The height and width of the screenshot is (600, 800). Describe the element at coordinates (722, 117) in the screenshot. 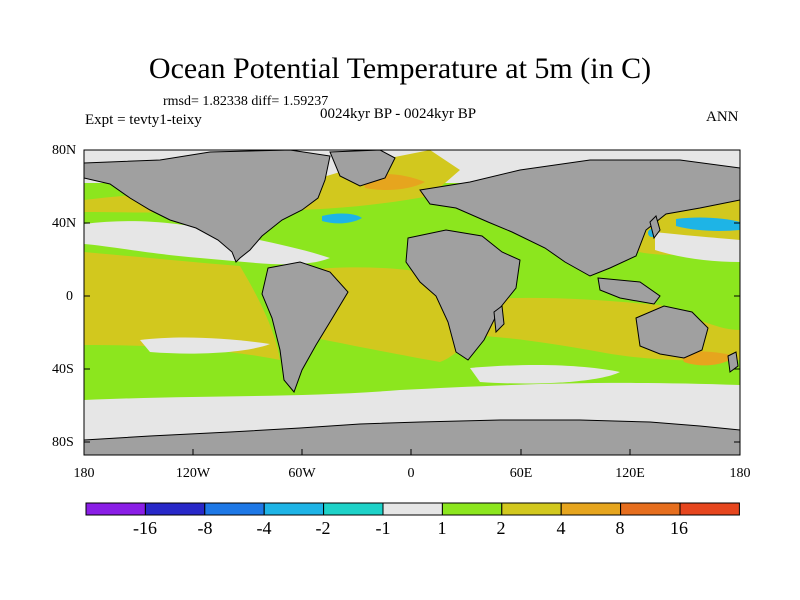

I see `season-label: ANN` at that location.